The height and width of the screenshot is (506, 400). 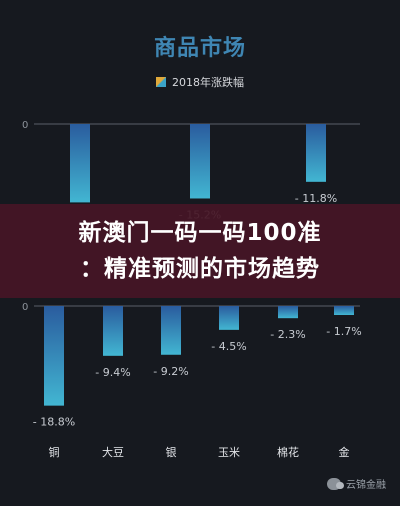 What do you see at coordinates (25, 125) in the screenshot?
I see `top-zero-tick-label: 0` at bounding box center [25, 125].